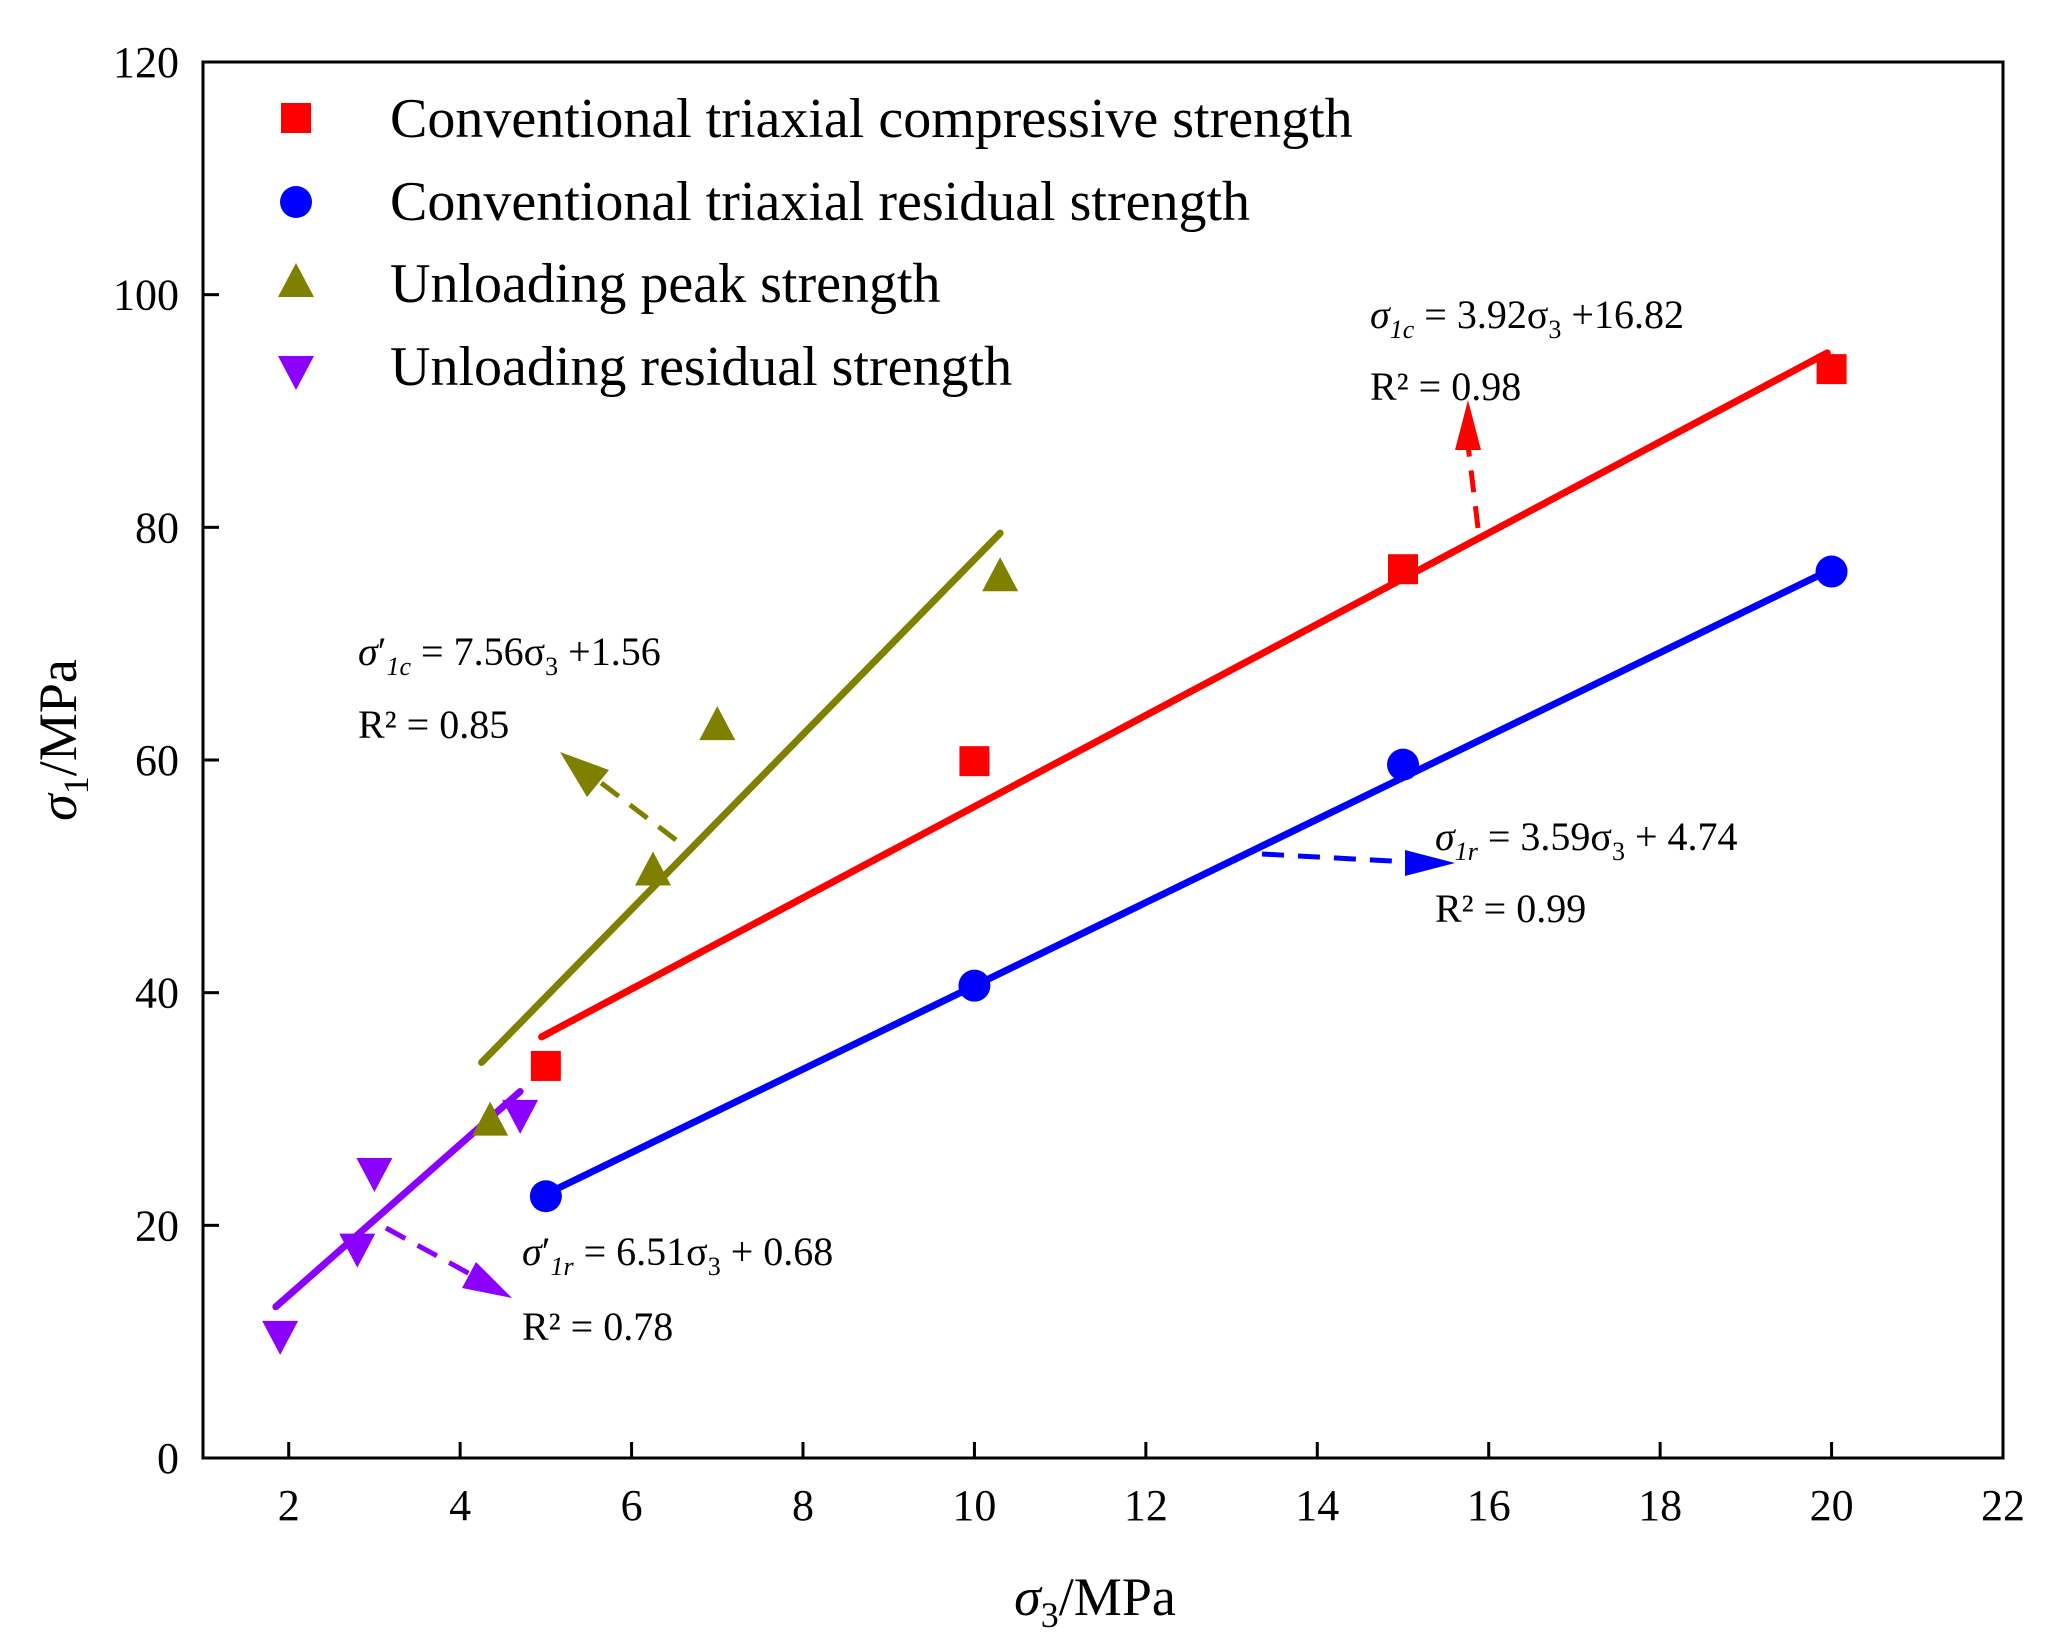  I want to click on arrow-shaft-unloading-peak, so click(638, 811).